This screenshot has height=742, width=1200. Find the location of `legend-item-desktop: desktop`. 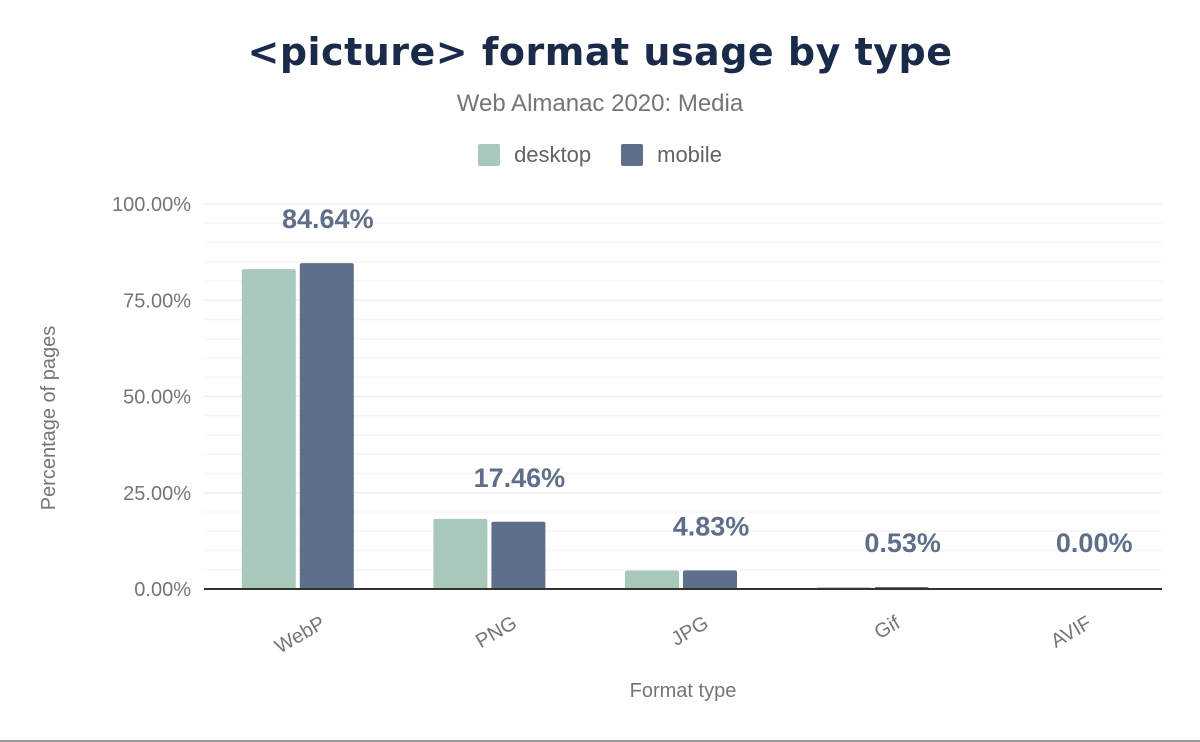

legend-item-desktop: desktop is located at coordinates (534, 155).